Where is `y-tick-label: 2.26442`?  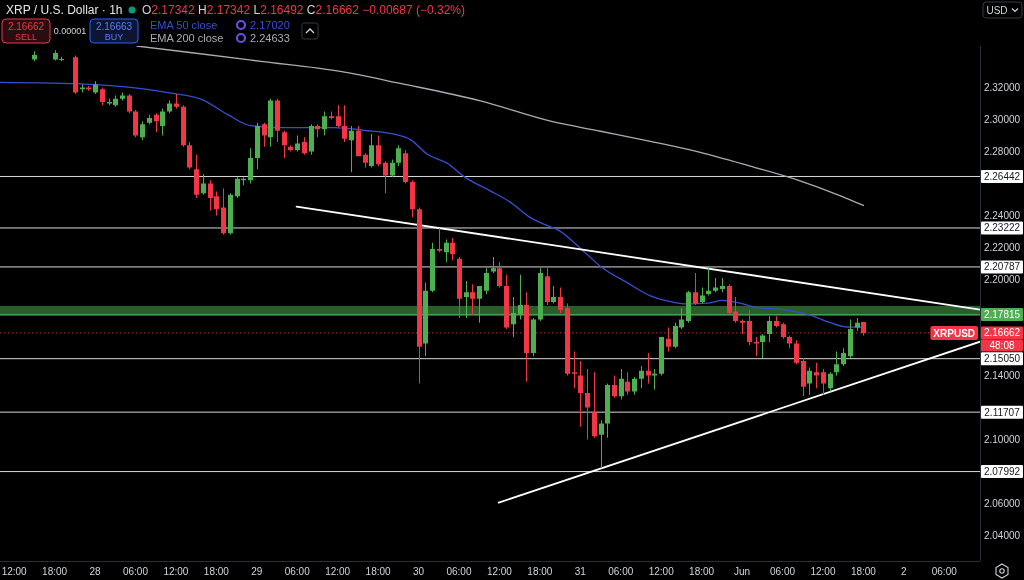
y-tick-label: 2.26442 is located at coordinates (1002, 176).